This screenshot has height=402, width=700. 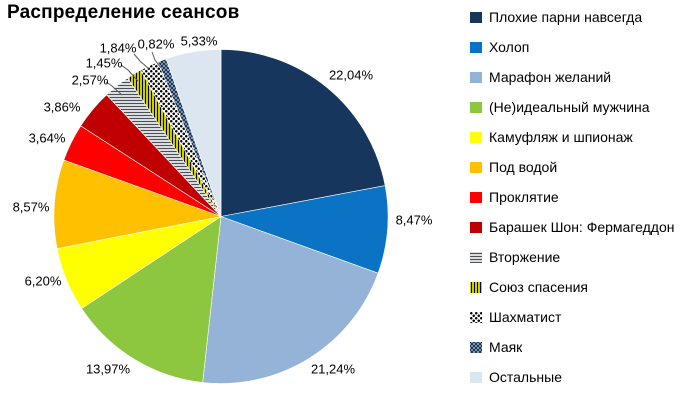 What do you see at coordinates (566, 17) in the screenshot?
I see `legend-label: Плохие парни навсегда` at bounding box center [566, 17].